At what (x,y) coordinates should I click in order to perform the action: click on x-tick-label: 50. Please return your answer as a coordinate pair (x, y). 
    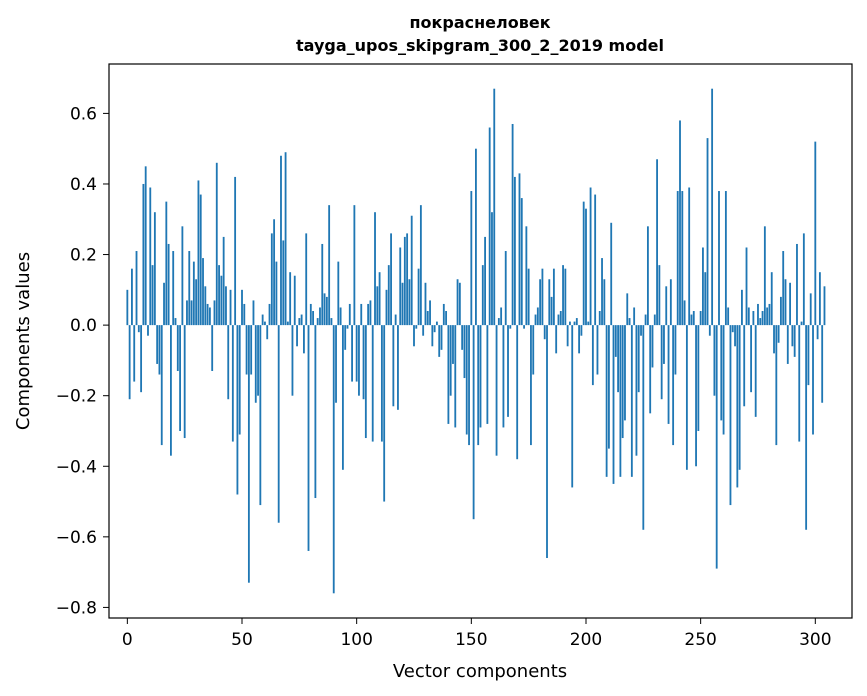
    Looking at the image, I should click on (242, 640).